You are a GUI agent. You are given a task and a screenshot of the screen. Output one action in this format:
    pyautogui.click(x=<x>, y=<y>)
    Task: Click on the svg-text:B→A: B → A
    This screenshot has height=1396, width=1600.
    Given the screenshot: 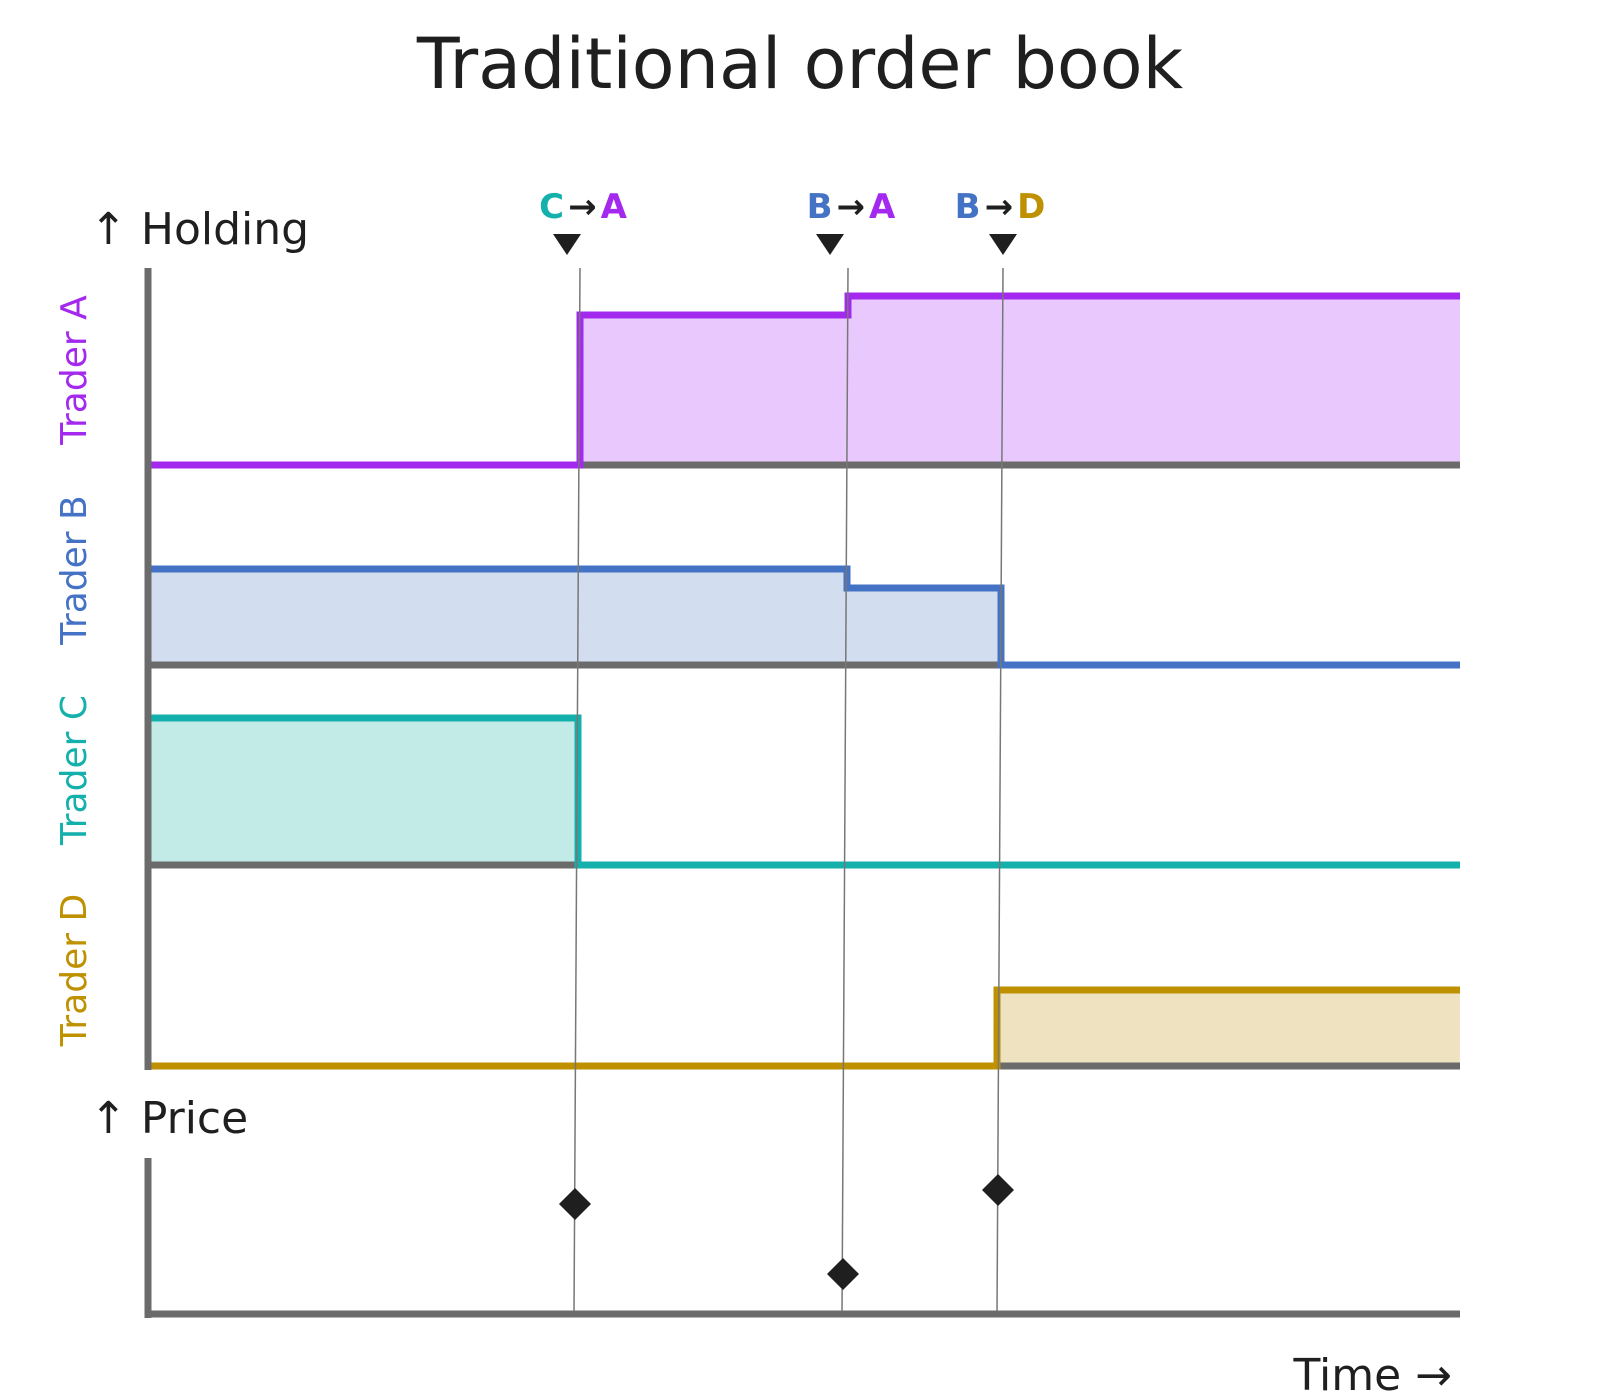 What is the action you would take?
    pyautogui.click(x=851, y=207)
    